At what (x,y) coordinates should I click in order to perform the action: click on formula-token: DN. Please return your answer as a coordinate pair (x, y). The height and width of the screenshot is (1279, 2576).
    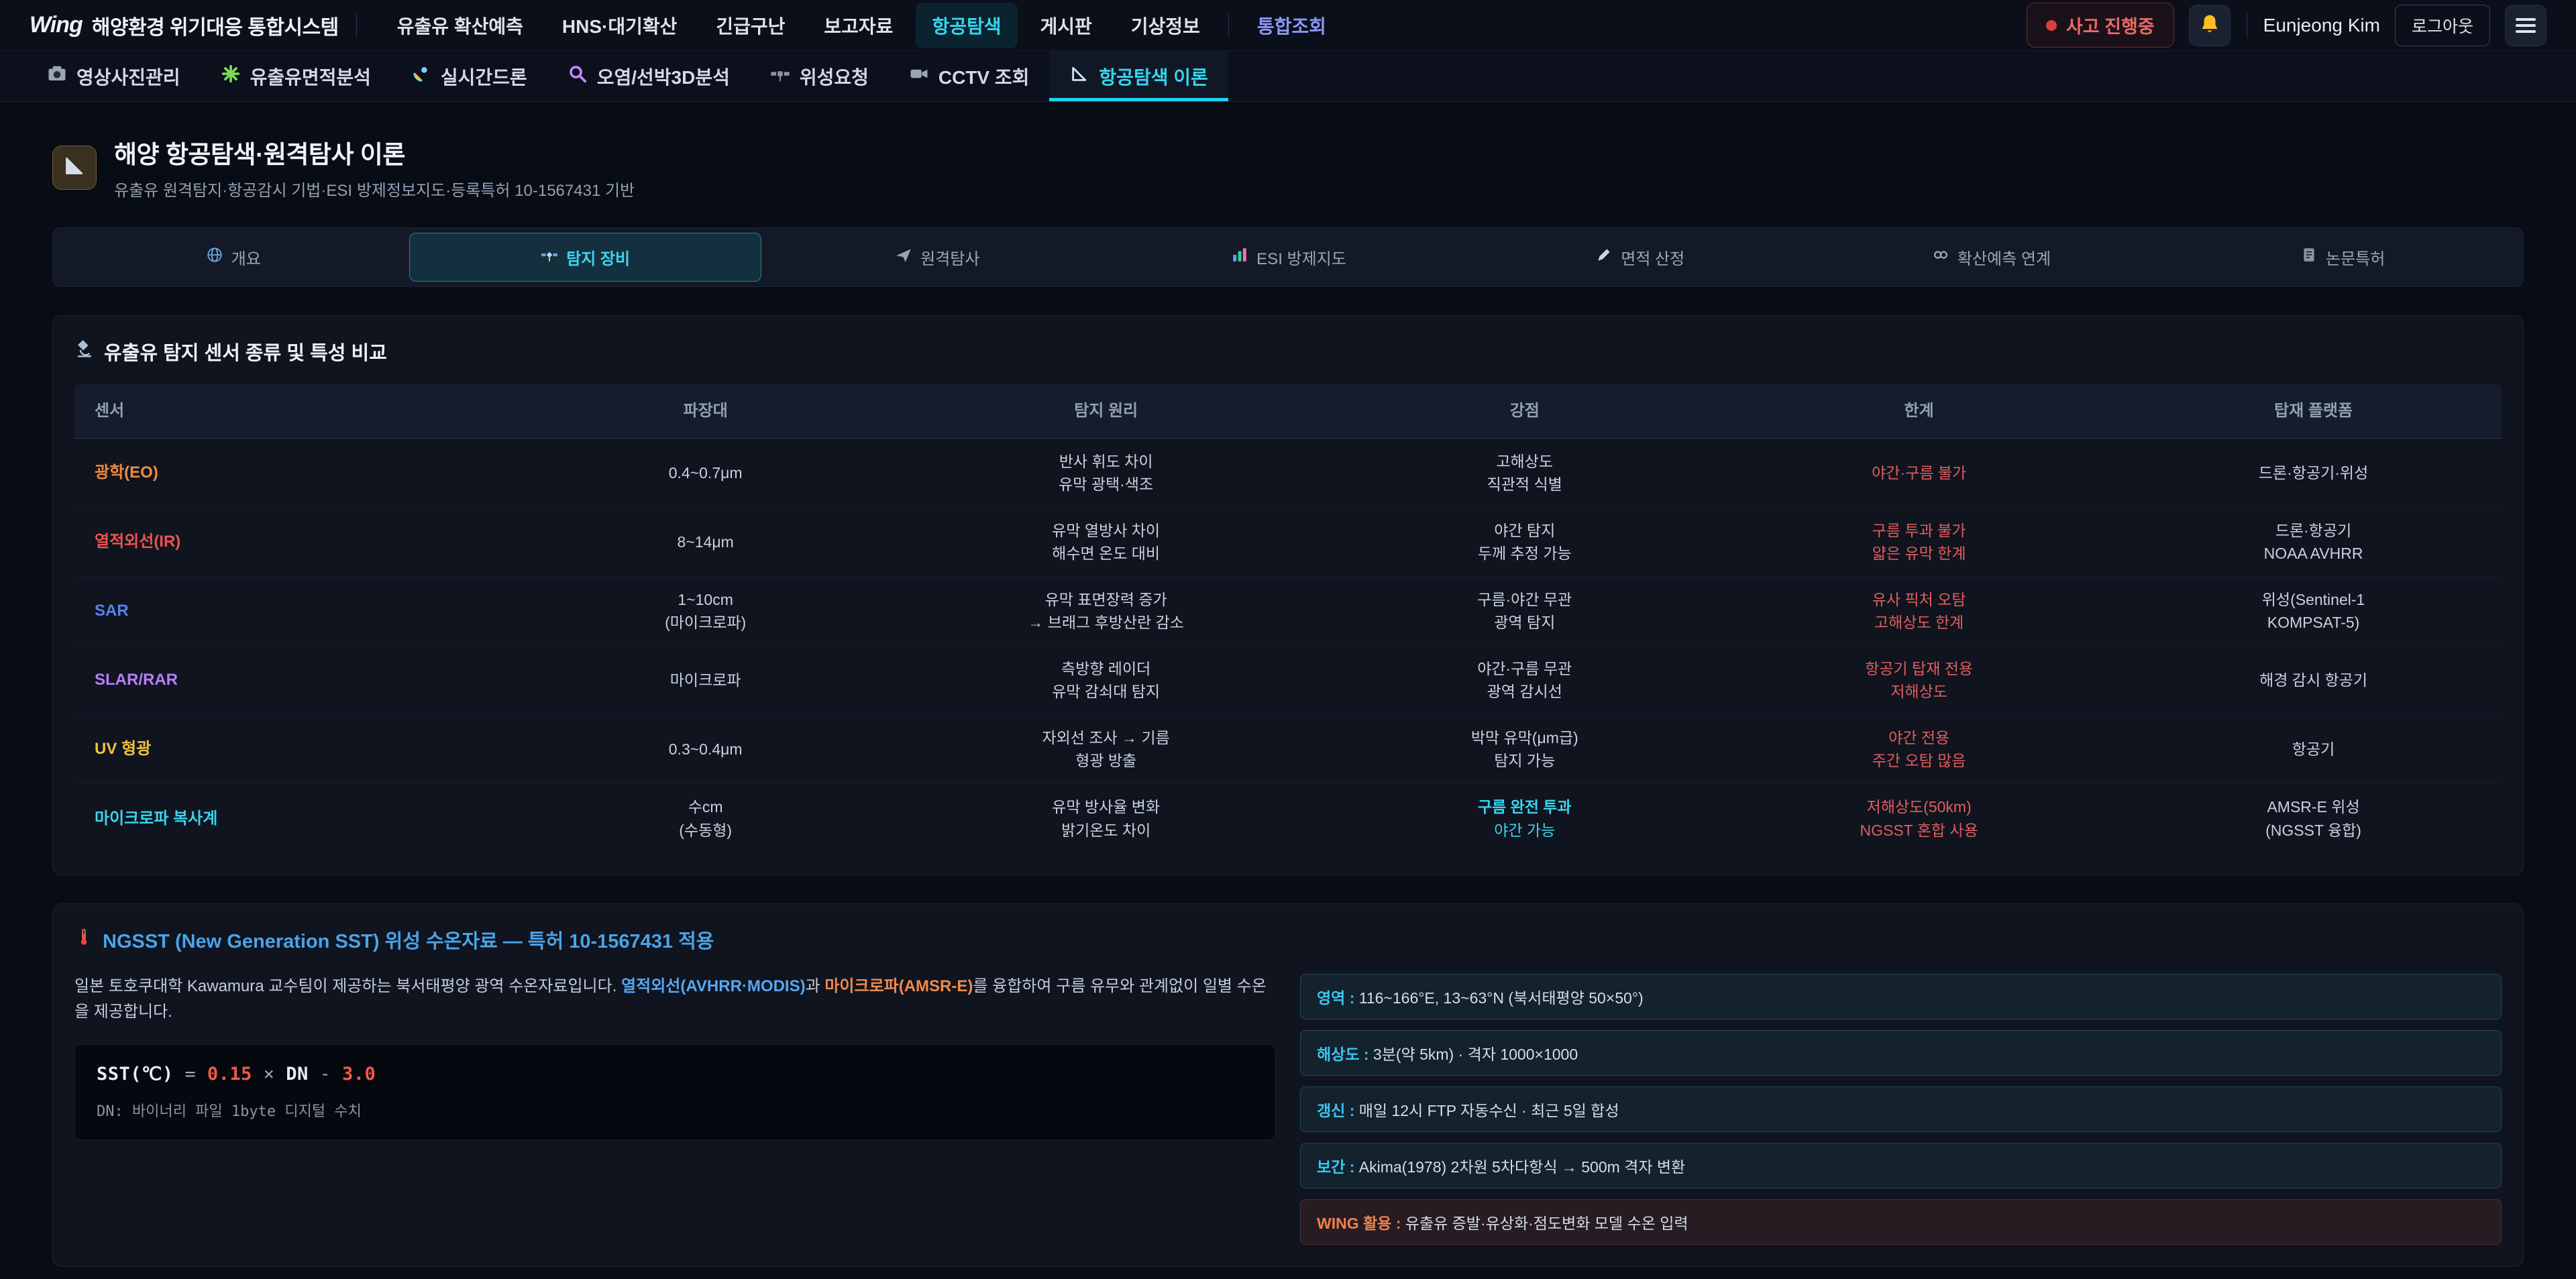
    Looking at the image, I should click on (297, 1074).